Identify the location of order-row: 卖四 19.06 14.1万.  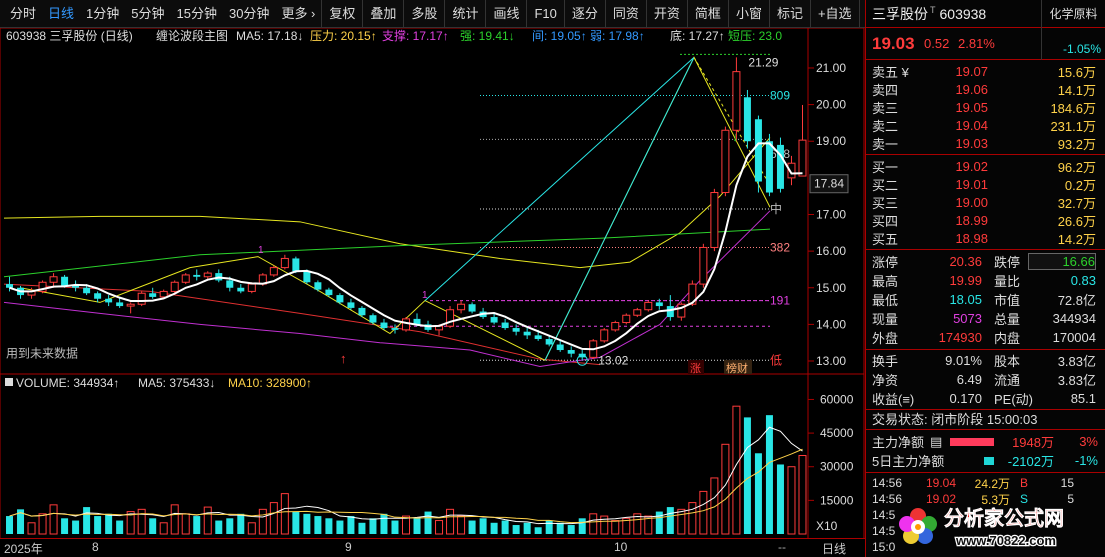
(985, 89).